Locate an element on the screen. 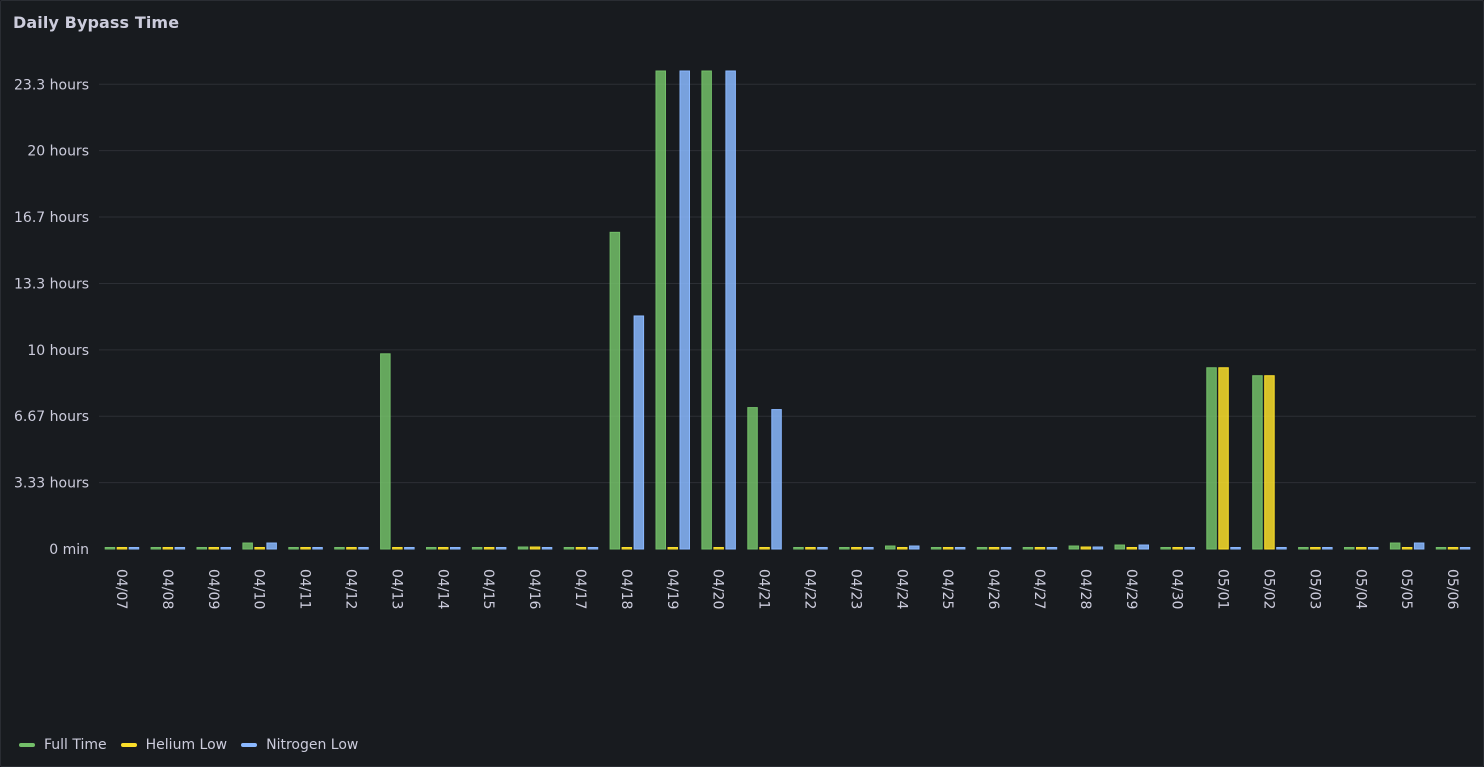  legend-item: Nitrogen Low is located at coordinates (299, 745).